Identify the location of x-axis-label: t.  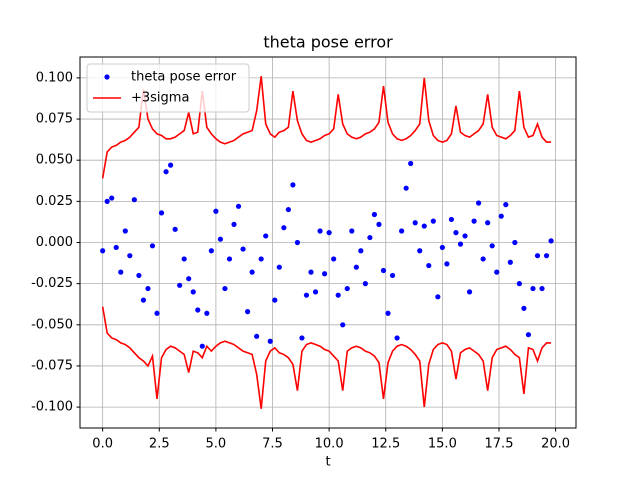
(327, 462).